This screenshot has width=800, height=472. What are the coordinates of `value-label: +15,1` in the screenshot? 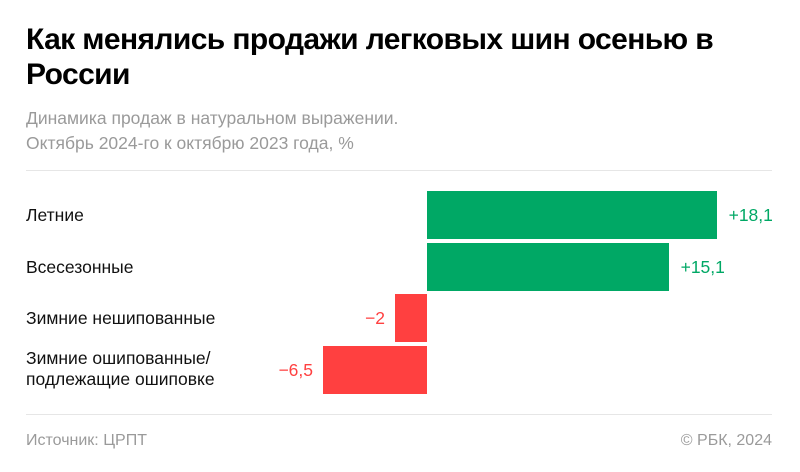 It's located at (702, 267).